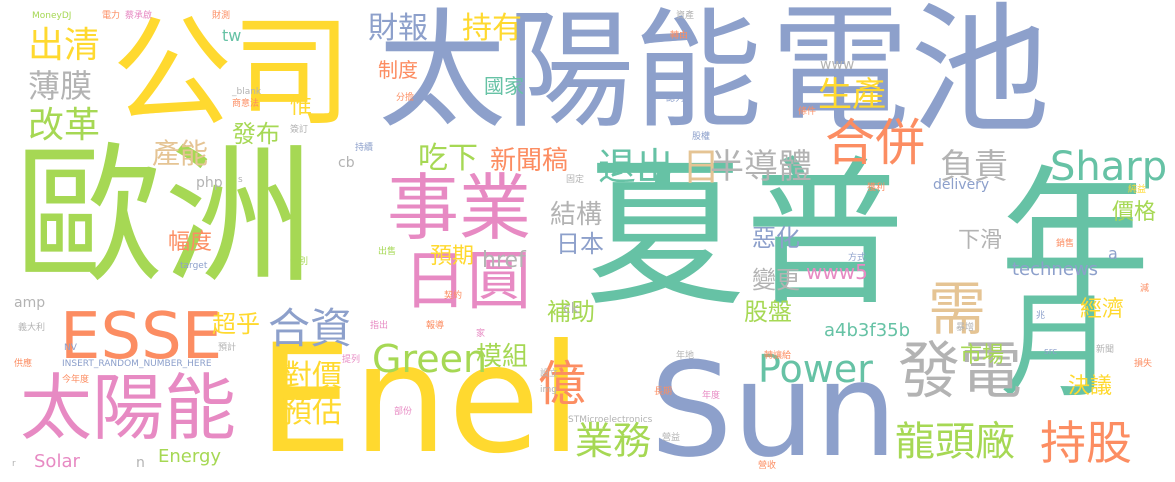 The height and width of the screenshot is (482, 1175). Describe the element at coordinates (459, 208) in the screenshot. I see `word-business: 事業` at that location.